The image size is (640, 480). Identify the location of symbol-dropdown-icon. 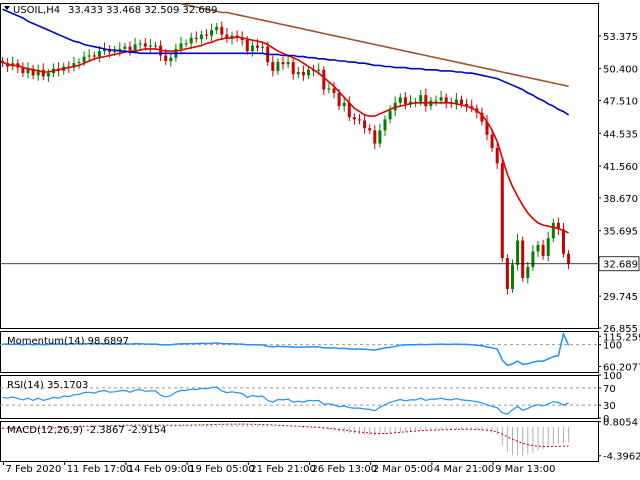
(7, 8).